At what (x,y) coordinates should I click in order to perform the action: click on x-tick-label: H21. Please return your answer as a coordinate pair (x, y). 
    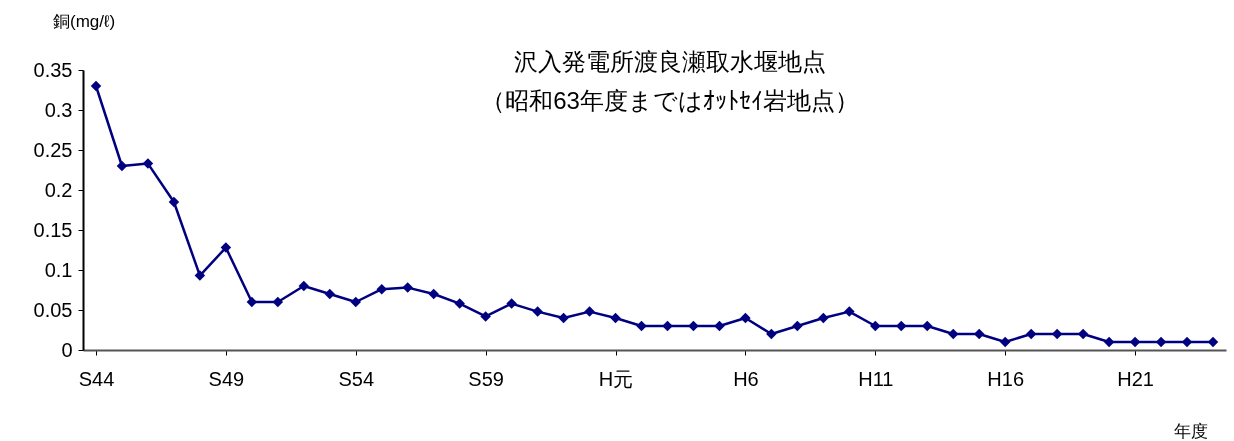
    Looking at the image, I should click on (1135, 378).